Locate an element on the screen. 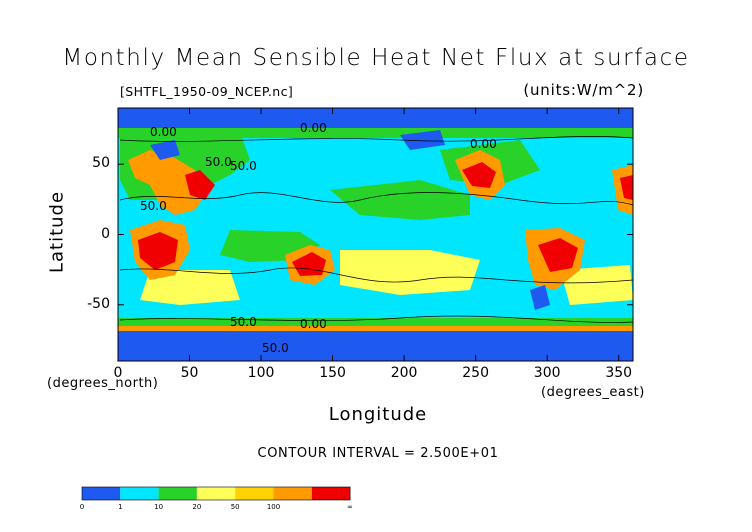  legend-label: 0 is located at coordinates (82, 507).